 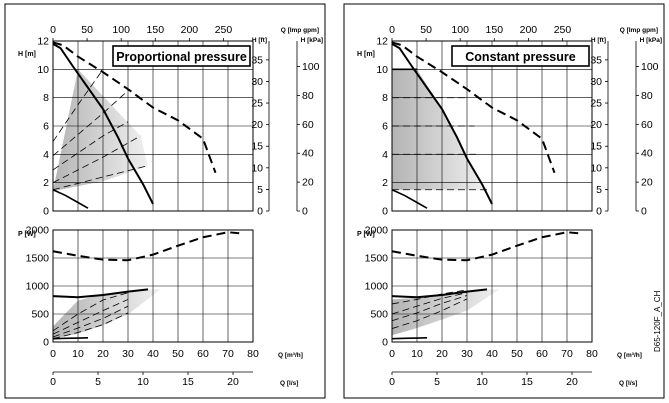 I want to click on head-ft-tick-label: 20, so click(x=257, y=125).